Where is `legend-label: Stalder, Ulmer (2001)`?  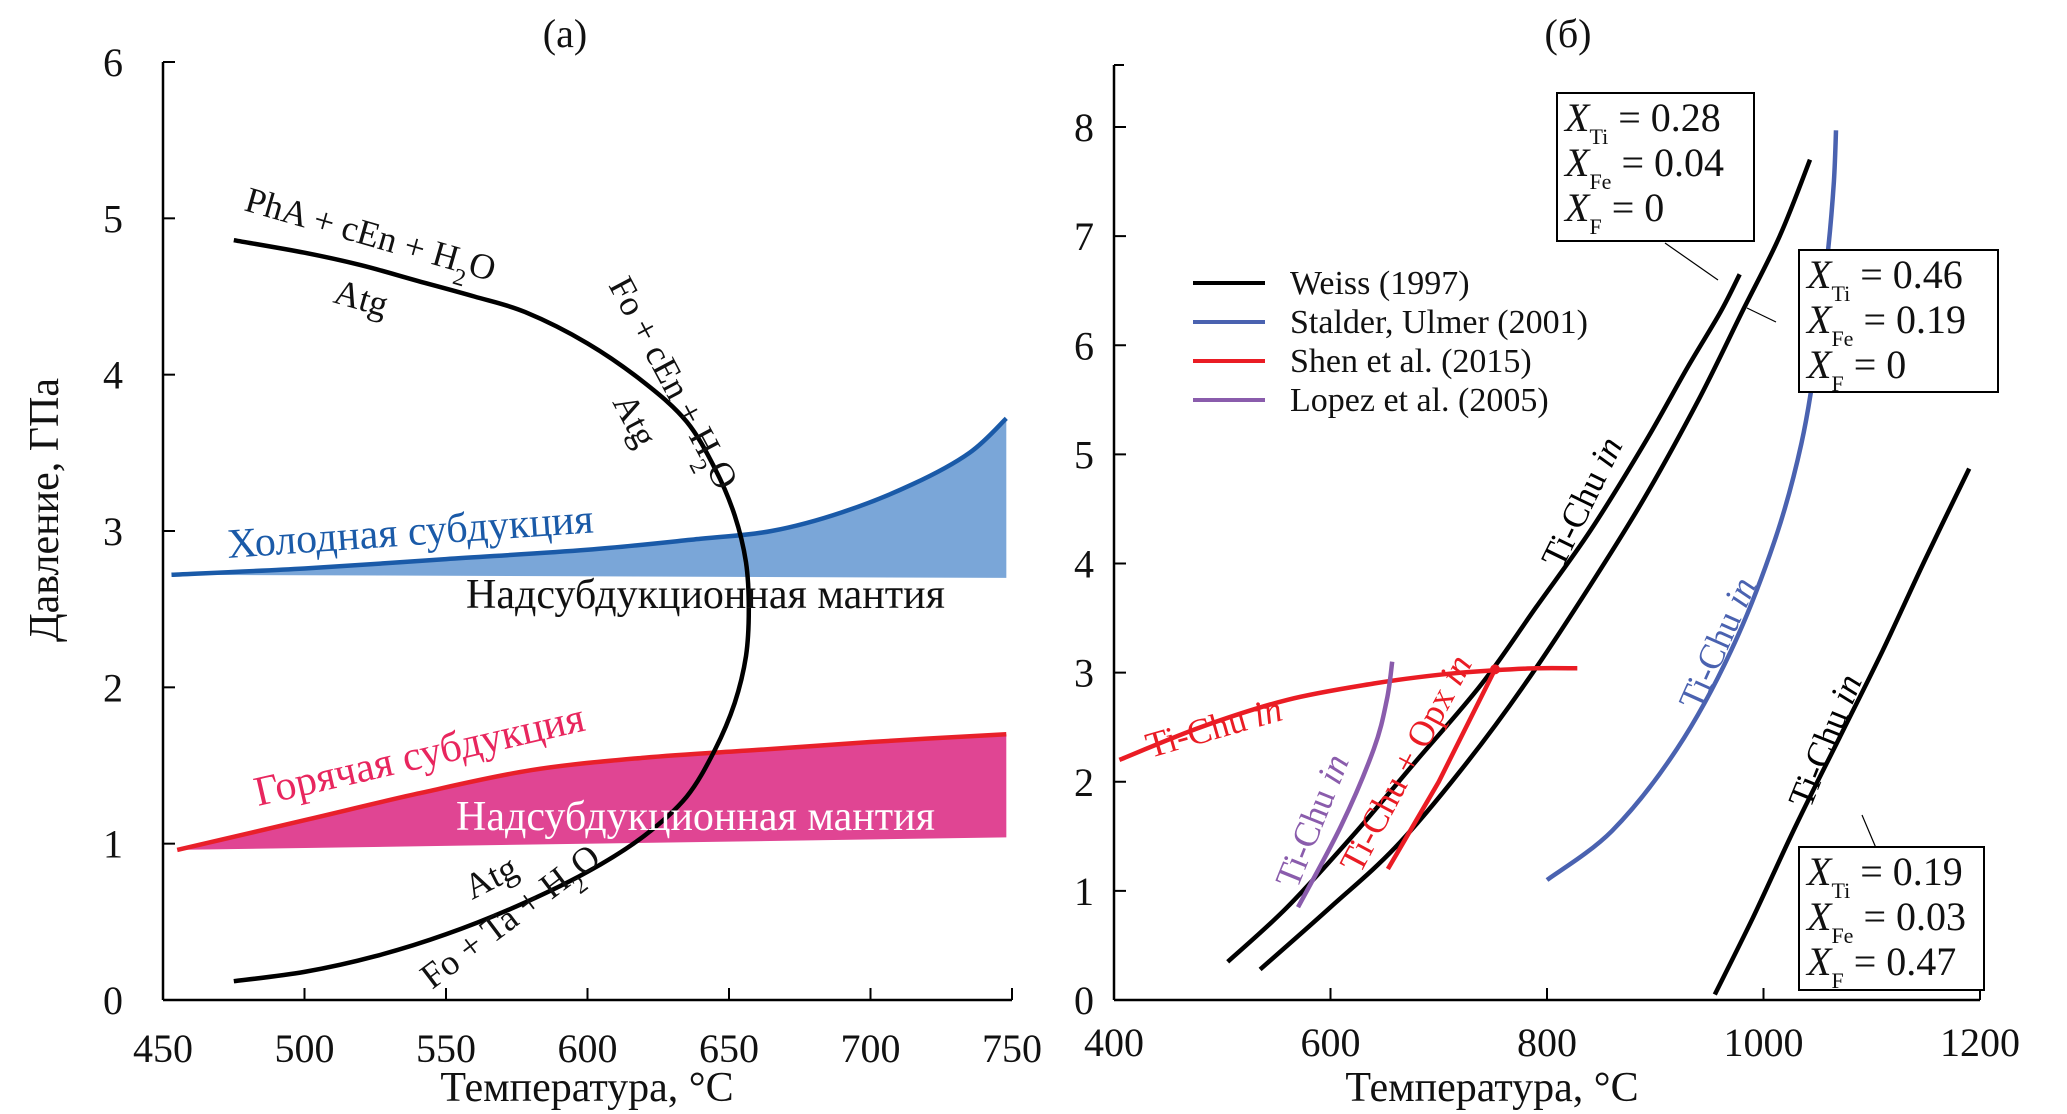 legend-label: Stalder, Ulmer (2001) is located at coordinates (1439, 322).